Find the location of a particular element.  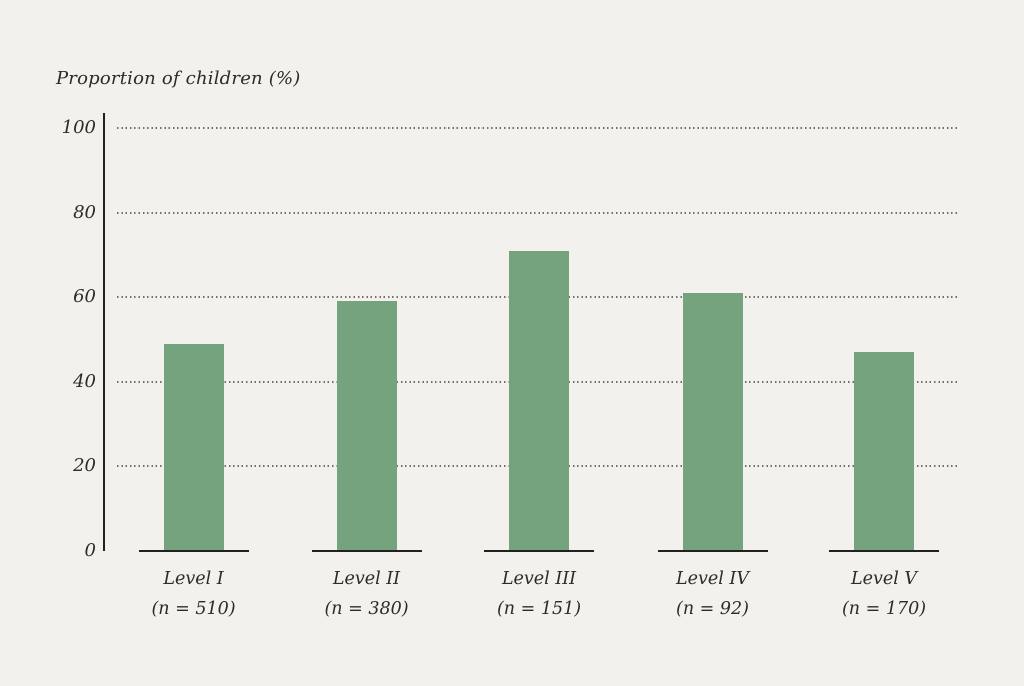

x-label-level-v: Level V (n = 170) is located at coordinates (884, 594).